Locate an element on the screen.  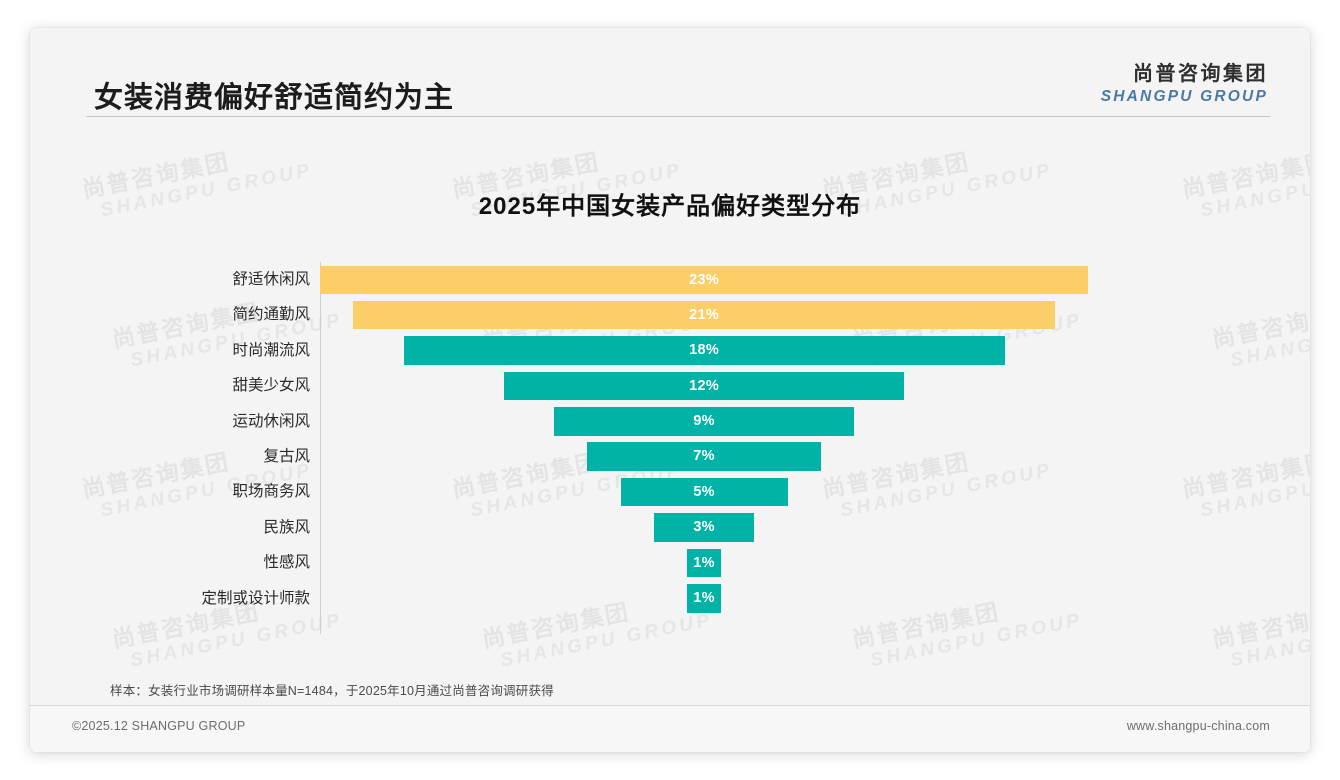
category-label: 民族风 is located at coordinates (286, 527).